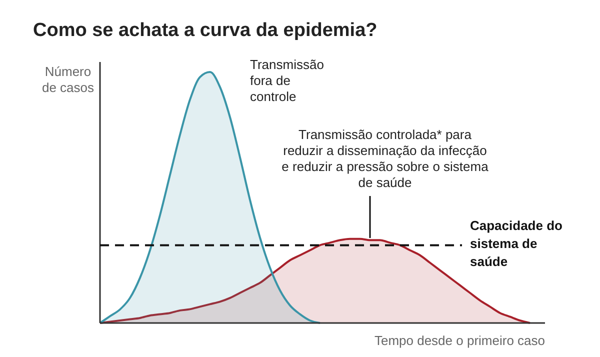 This screenshot has width=600, height=357. Describe the element at coordinates (287, 80) in the screenshot. I see `annotation: Transmissão fora de controle` at that location.